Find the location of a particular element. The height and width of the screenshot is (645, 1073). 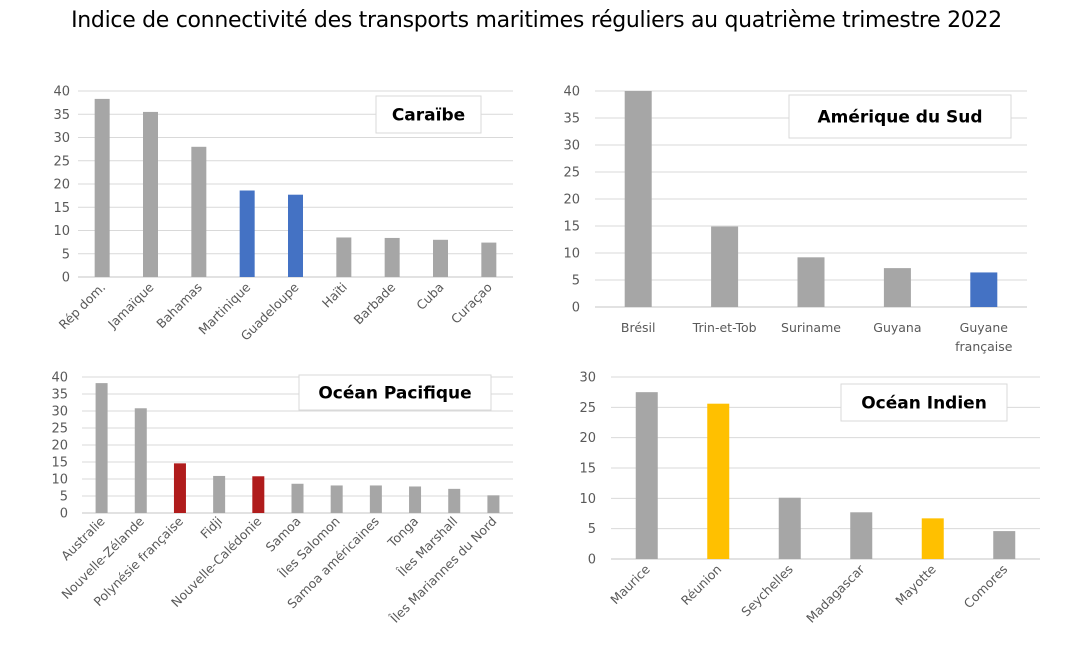

chart-title: Caraïbe is located at coordinates (428, 116).